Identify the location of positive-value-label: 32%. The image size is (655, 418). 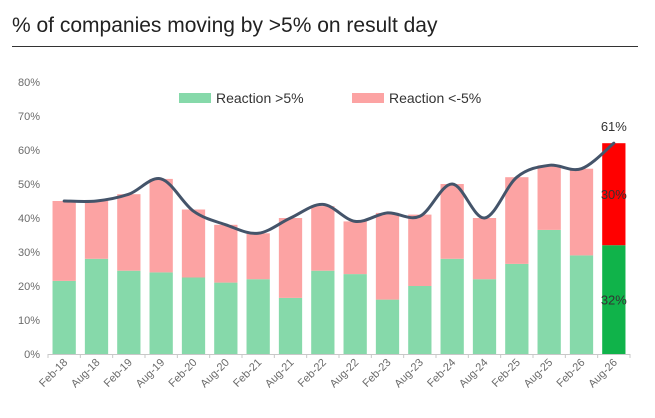
(614, 300).